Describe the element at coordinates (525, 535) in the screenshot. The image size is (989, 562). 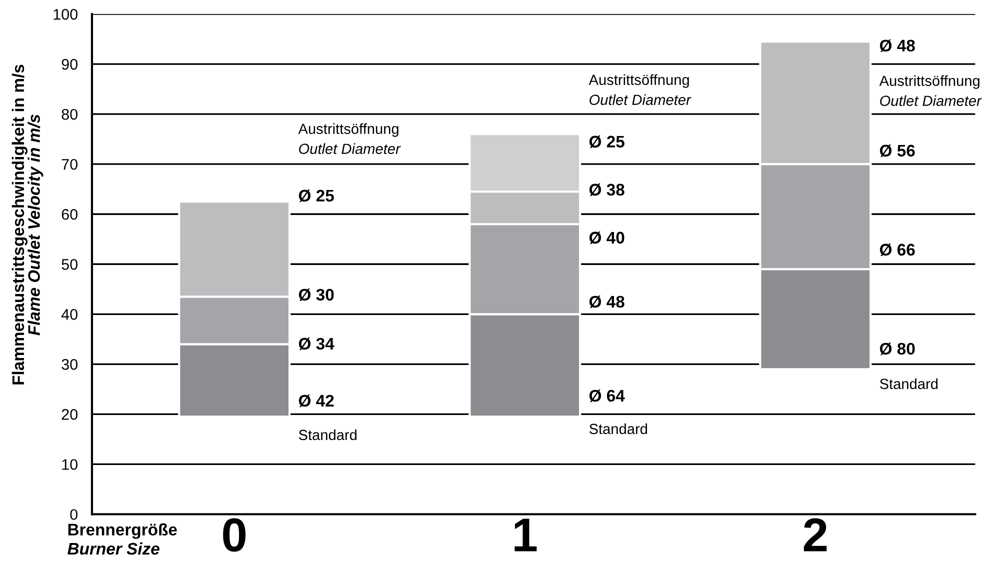
I see `x-tick-label: 1` at that location.